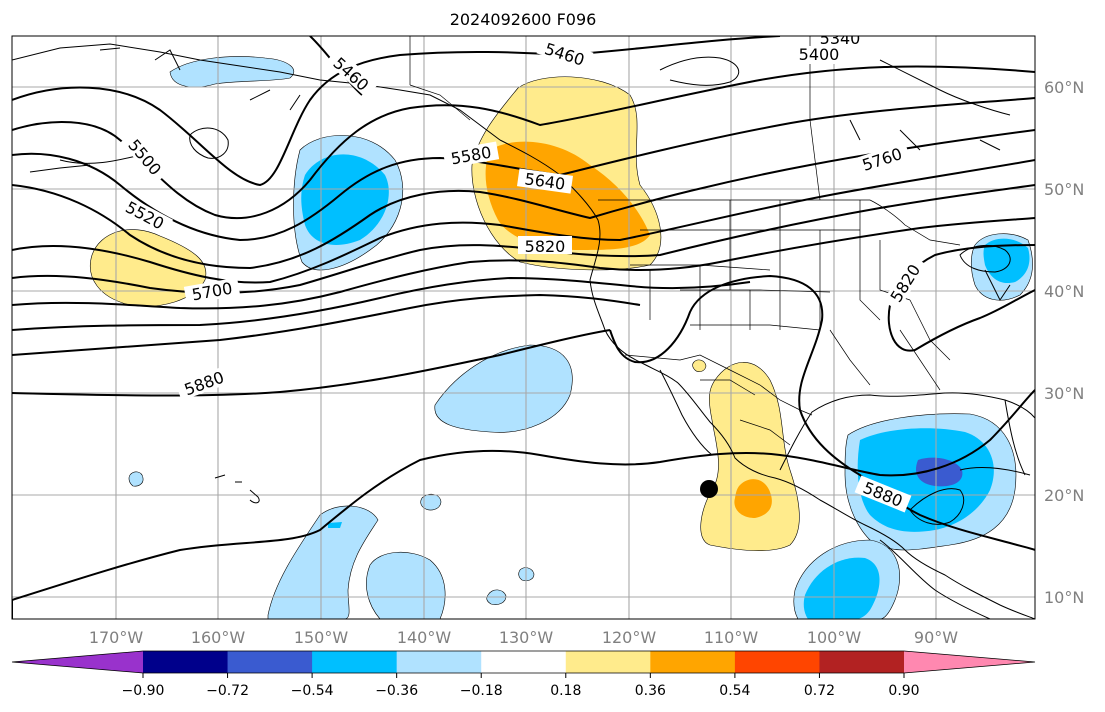 The image size is (1105, 712). Describe the element at coordinates (1064, 189) in the screenshot. I see `lat-label: 50°N` at that location.